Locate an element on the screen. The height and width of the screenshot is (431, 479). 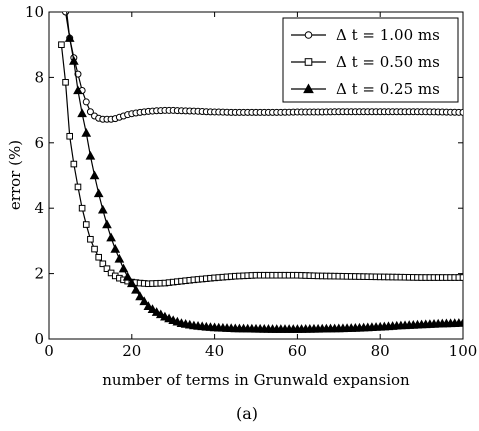
x-tick-label: 0 is located at coordinates (49, 351).